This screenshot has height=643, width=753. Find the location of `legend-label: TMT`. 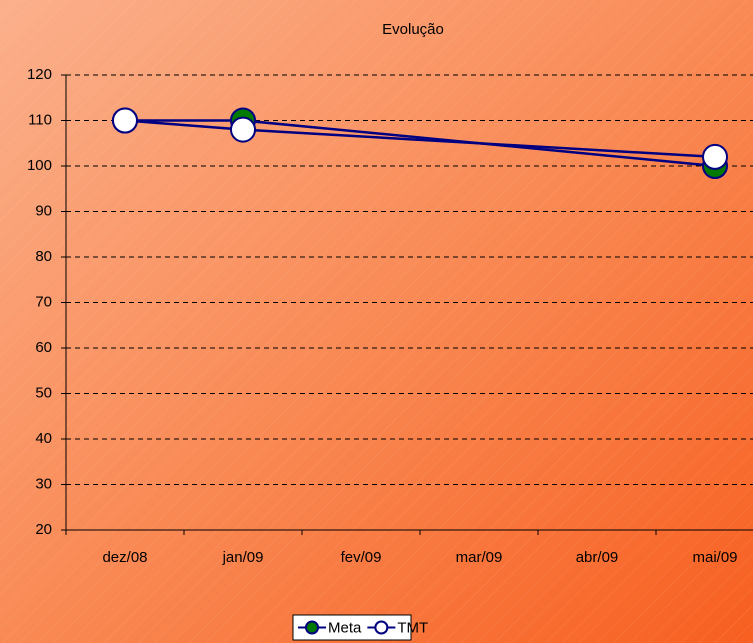

legend-label: TMT is located at coordinates (412, 627).